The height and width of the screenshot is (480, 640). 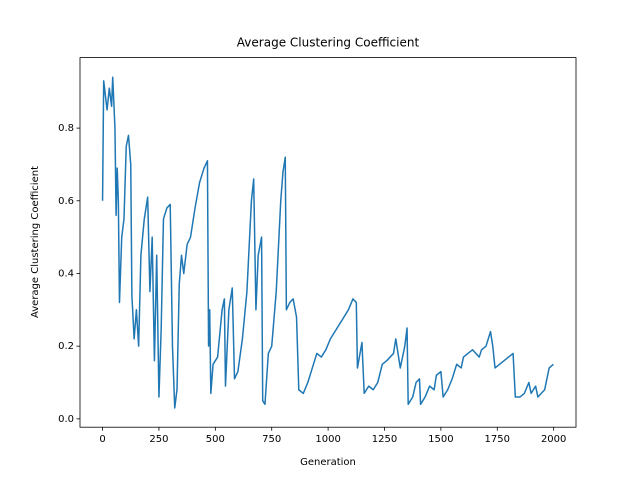 What do you see at coordinates (66, 128) in the screenshot?
I see `y-tick-label: 0.8` at bounding box center [66, 128].